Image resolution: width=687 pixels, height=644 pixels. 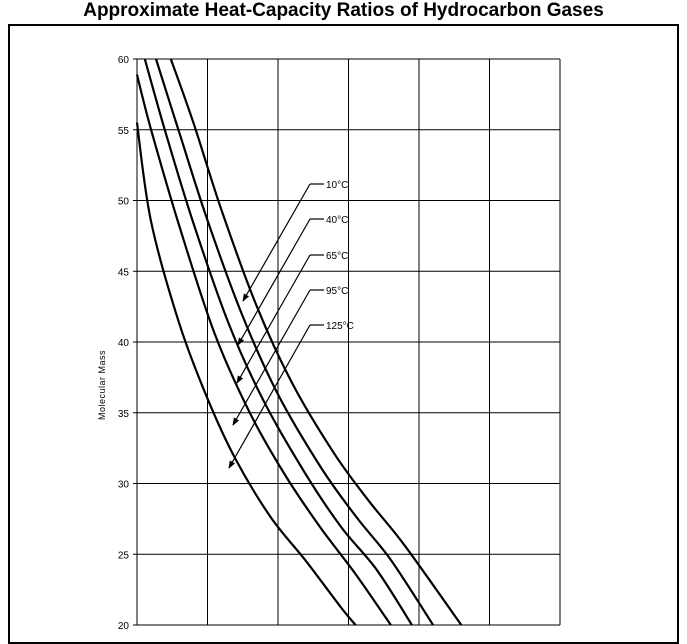 What do you see at coordinates (124, 485) in the screenshot?
I see `y-tick-label-2: 30` at bounding box center [124, 485].